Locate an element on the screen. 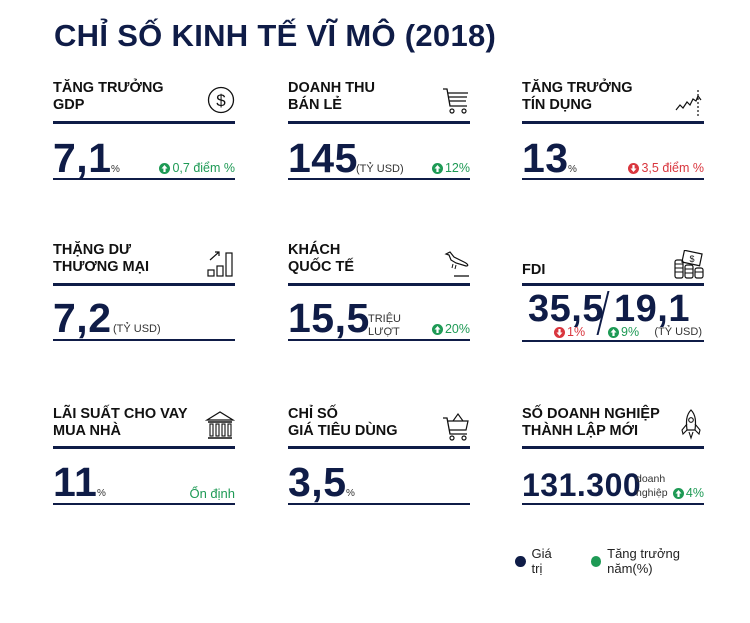 The image size is (750, 623). value-disbursed: 19,1 is located at coordinates (652, 309).